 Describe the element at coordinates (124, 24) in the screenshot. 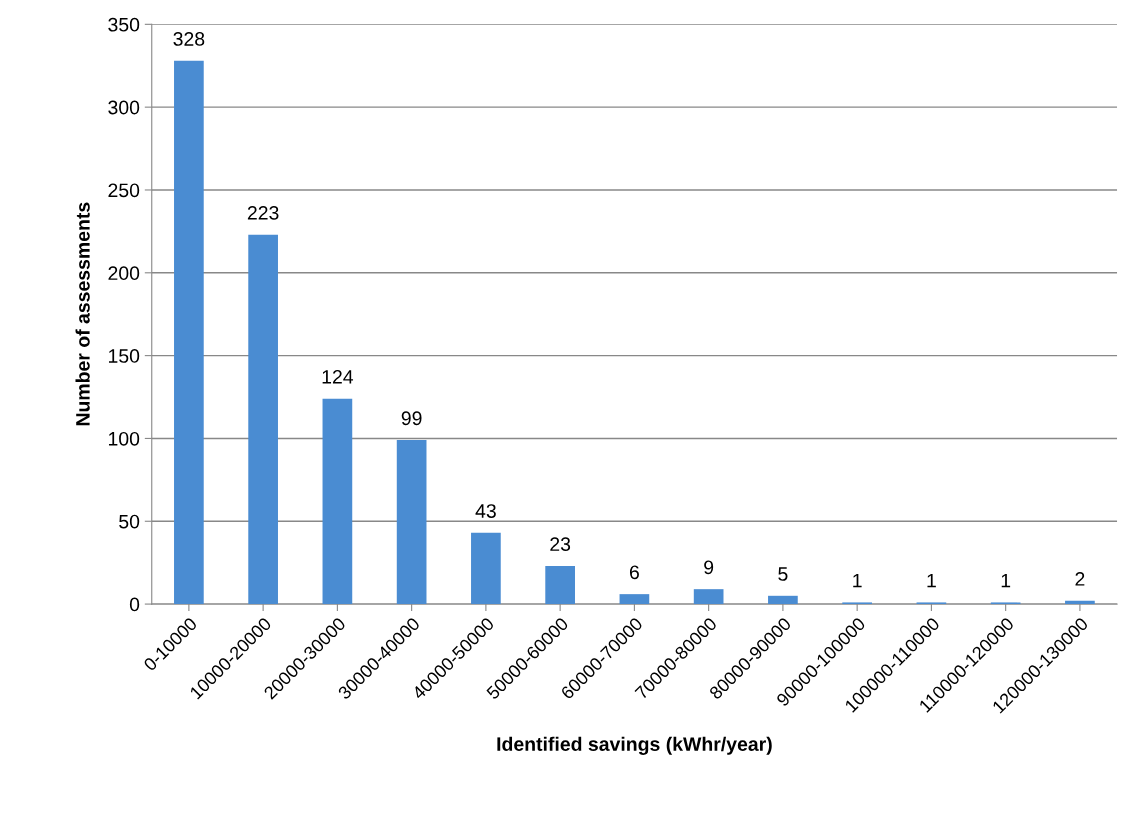

I see `y-tick-label: 350` at that location.